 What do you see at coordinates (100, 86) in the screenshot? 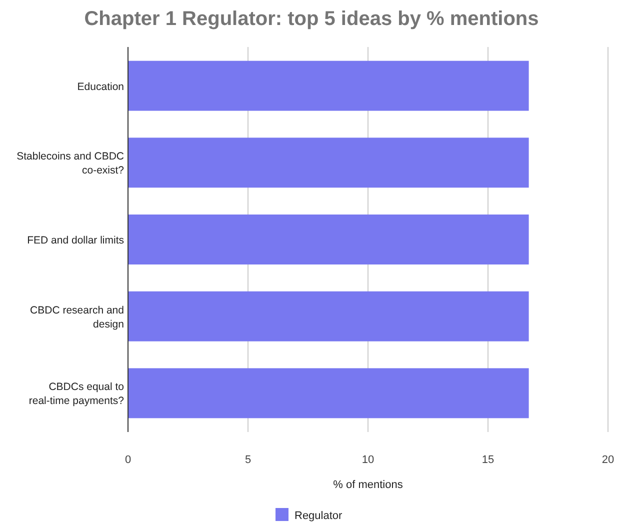
I see `y-tick-label: Education` at bounding box center [100, 86].